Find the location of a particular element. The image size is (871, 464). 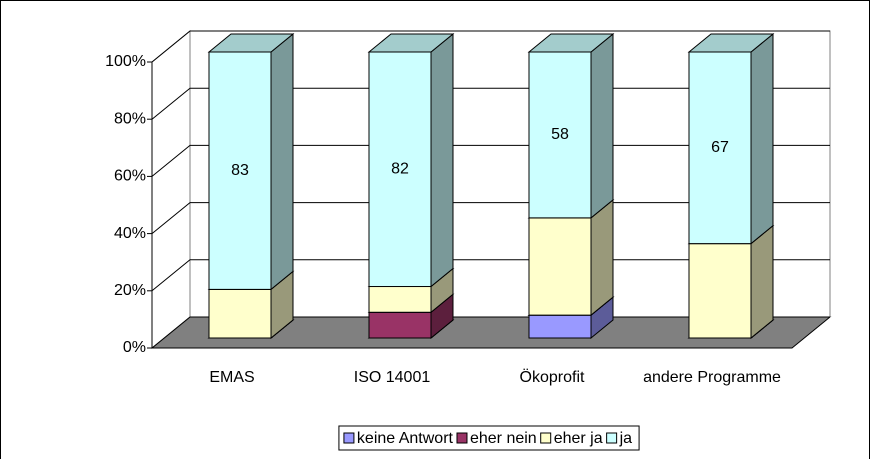

y-tick-label: 100% is located at coordinates (125, 61).